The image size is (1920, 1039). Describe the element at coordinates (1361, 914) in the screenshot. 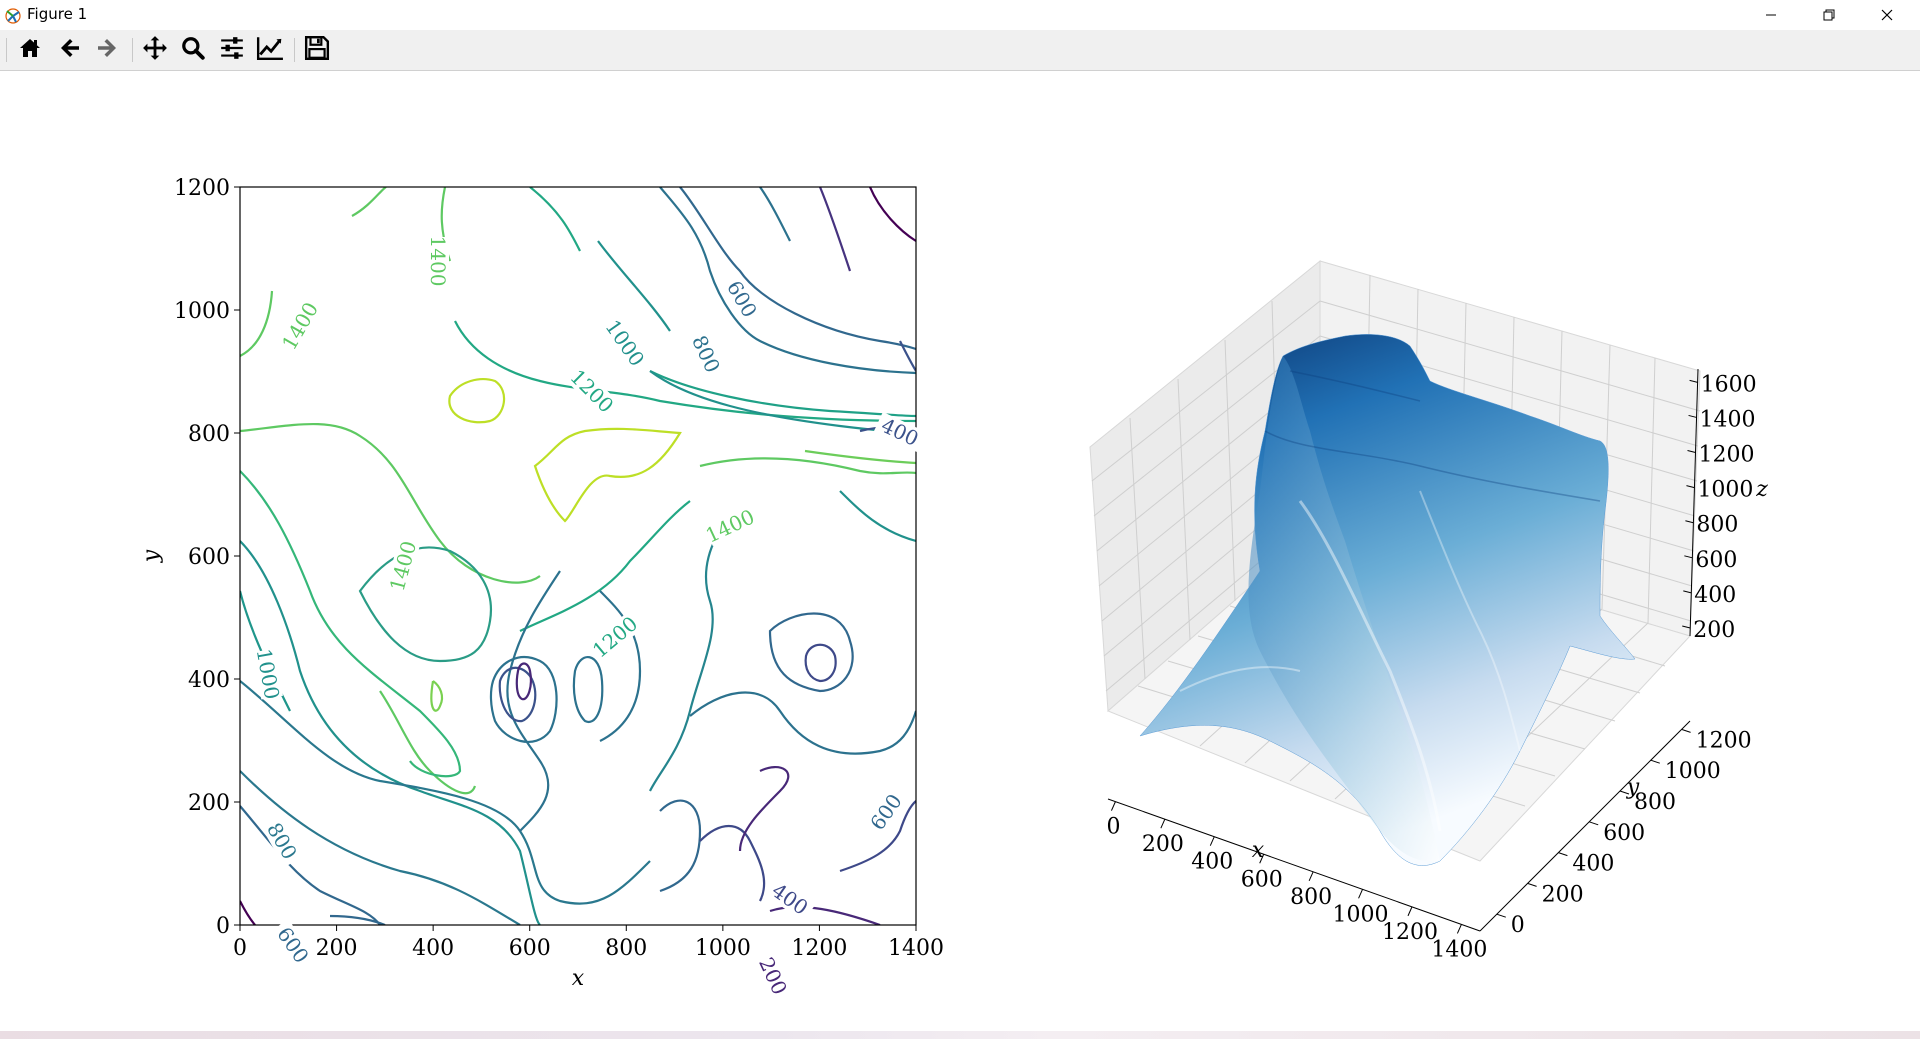

I see `surface-xtick-label: 1000` at that location.